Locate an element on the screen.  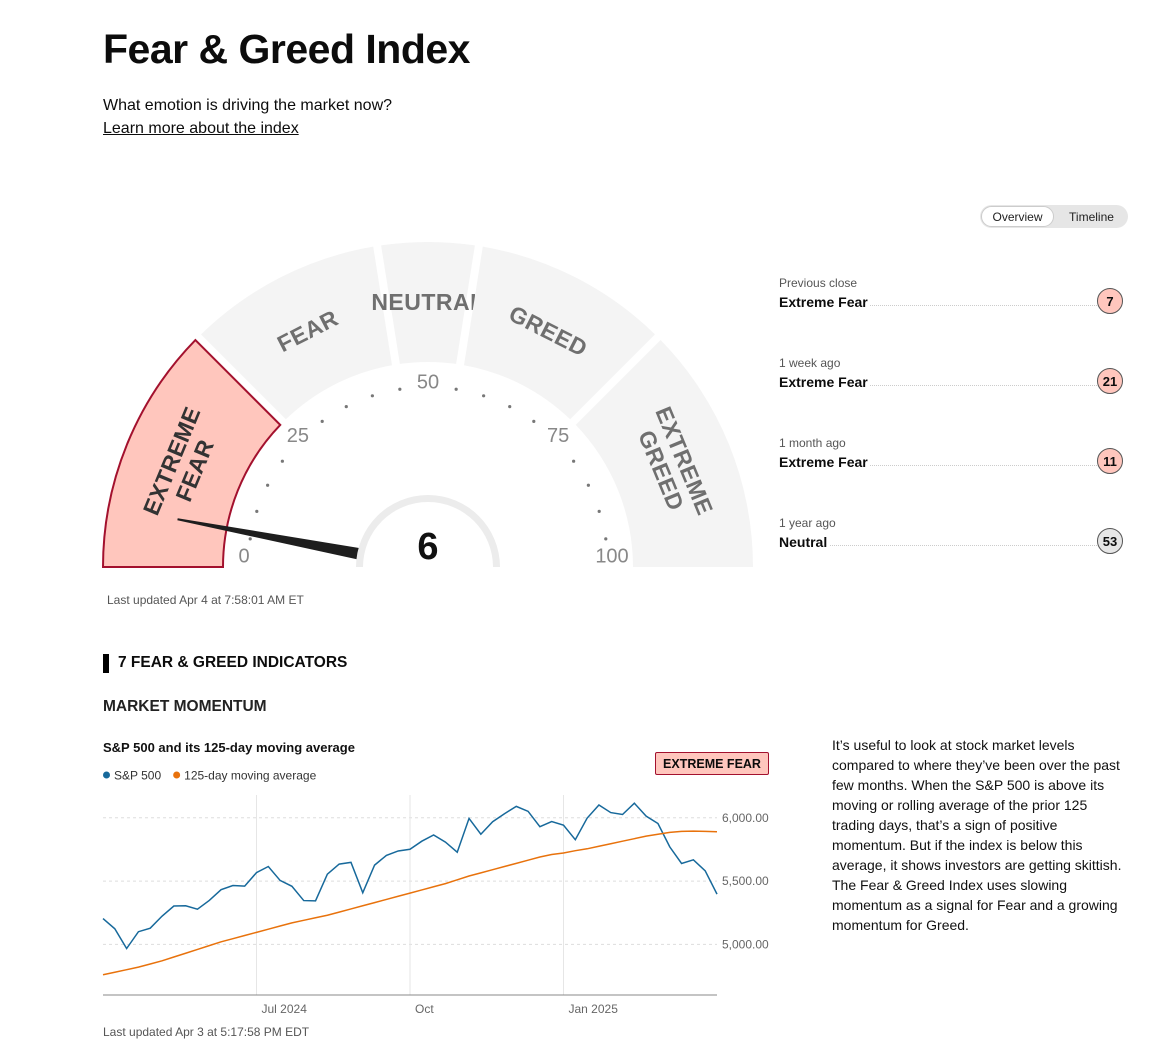
gauge-tick-label: 75 is located at coordinates (558, 436).